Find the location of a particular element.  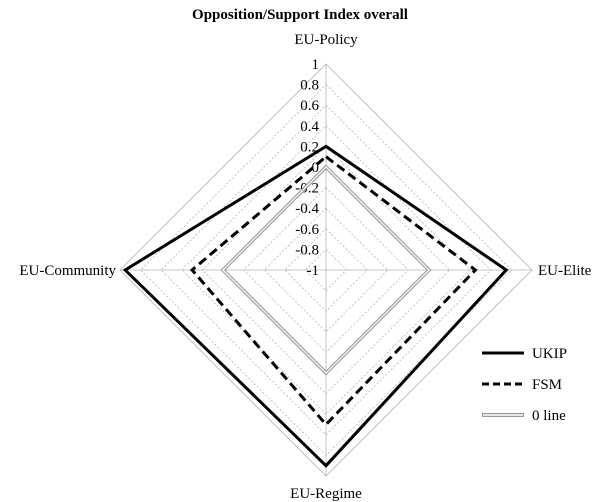

tick-label: 0.8 is located at coordinates (309, 86).